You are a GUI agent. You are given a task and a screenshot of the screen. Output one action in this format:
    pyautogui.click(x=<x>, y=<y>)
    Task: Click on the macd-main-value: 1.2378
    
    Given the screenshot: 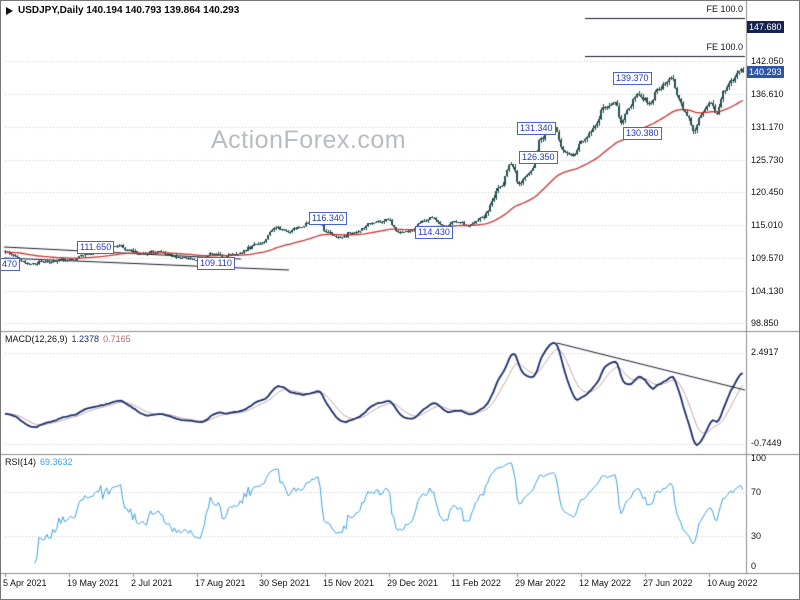 What is the action you would take?
    pyautogui.click(x=85, y=339)
    